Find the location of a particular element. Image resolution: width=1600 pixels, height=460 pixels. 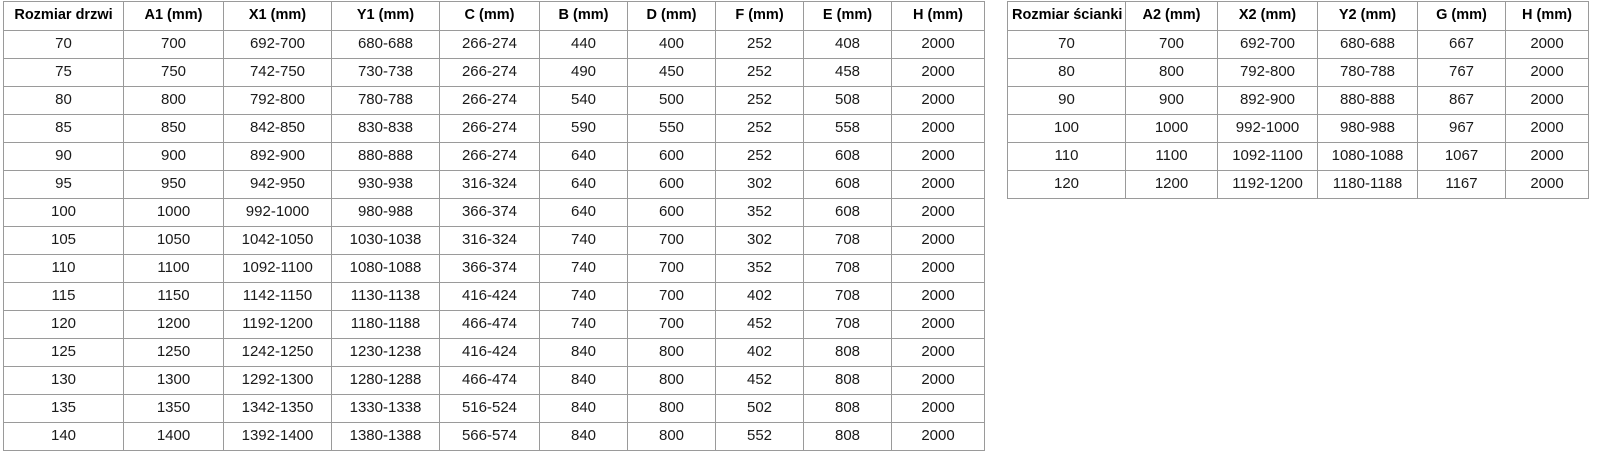

table-cell: 1180-1188 is located at coordinates (385, 324).